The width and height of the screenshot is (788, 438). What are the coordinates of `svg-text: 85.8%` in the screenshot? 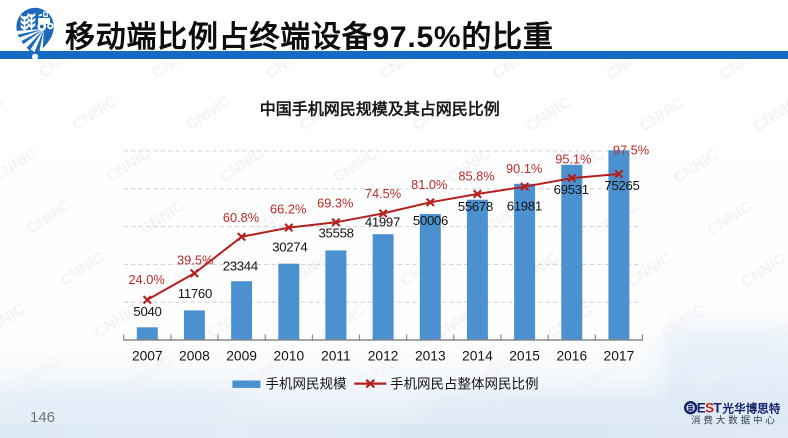 It's located at (476, 175).